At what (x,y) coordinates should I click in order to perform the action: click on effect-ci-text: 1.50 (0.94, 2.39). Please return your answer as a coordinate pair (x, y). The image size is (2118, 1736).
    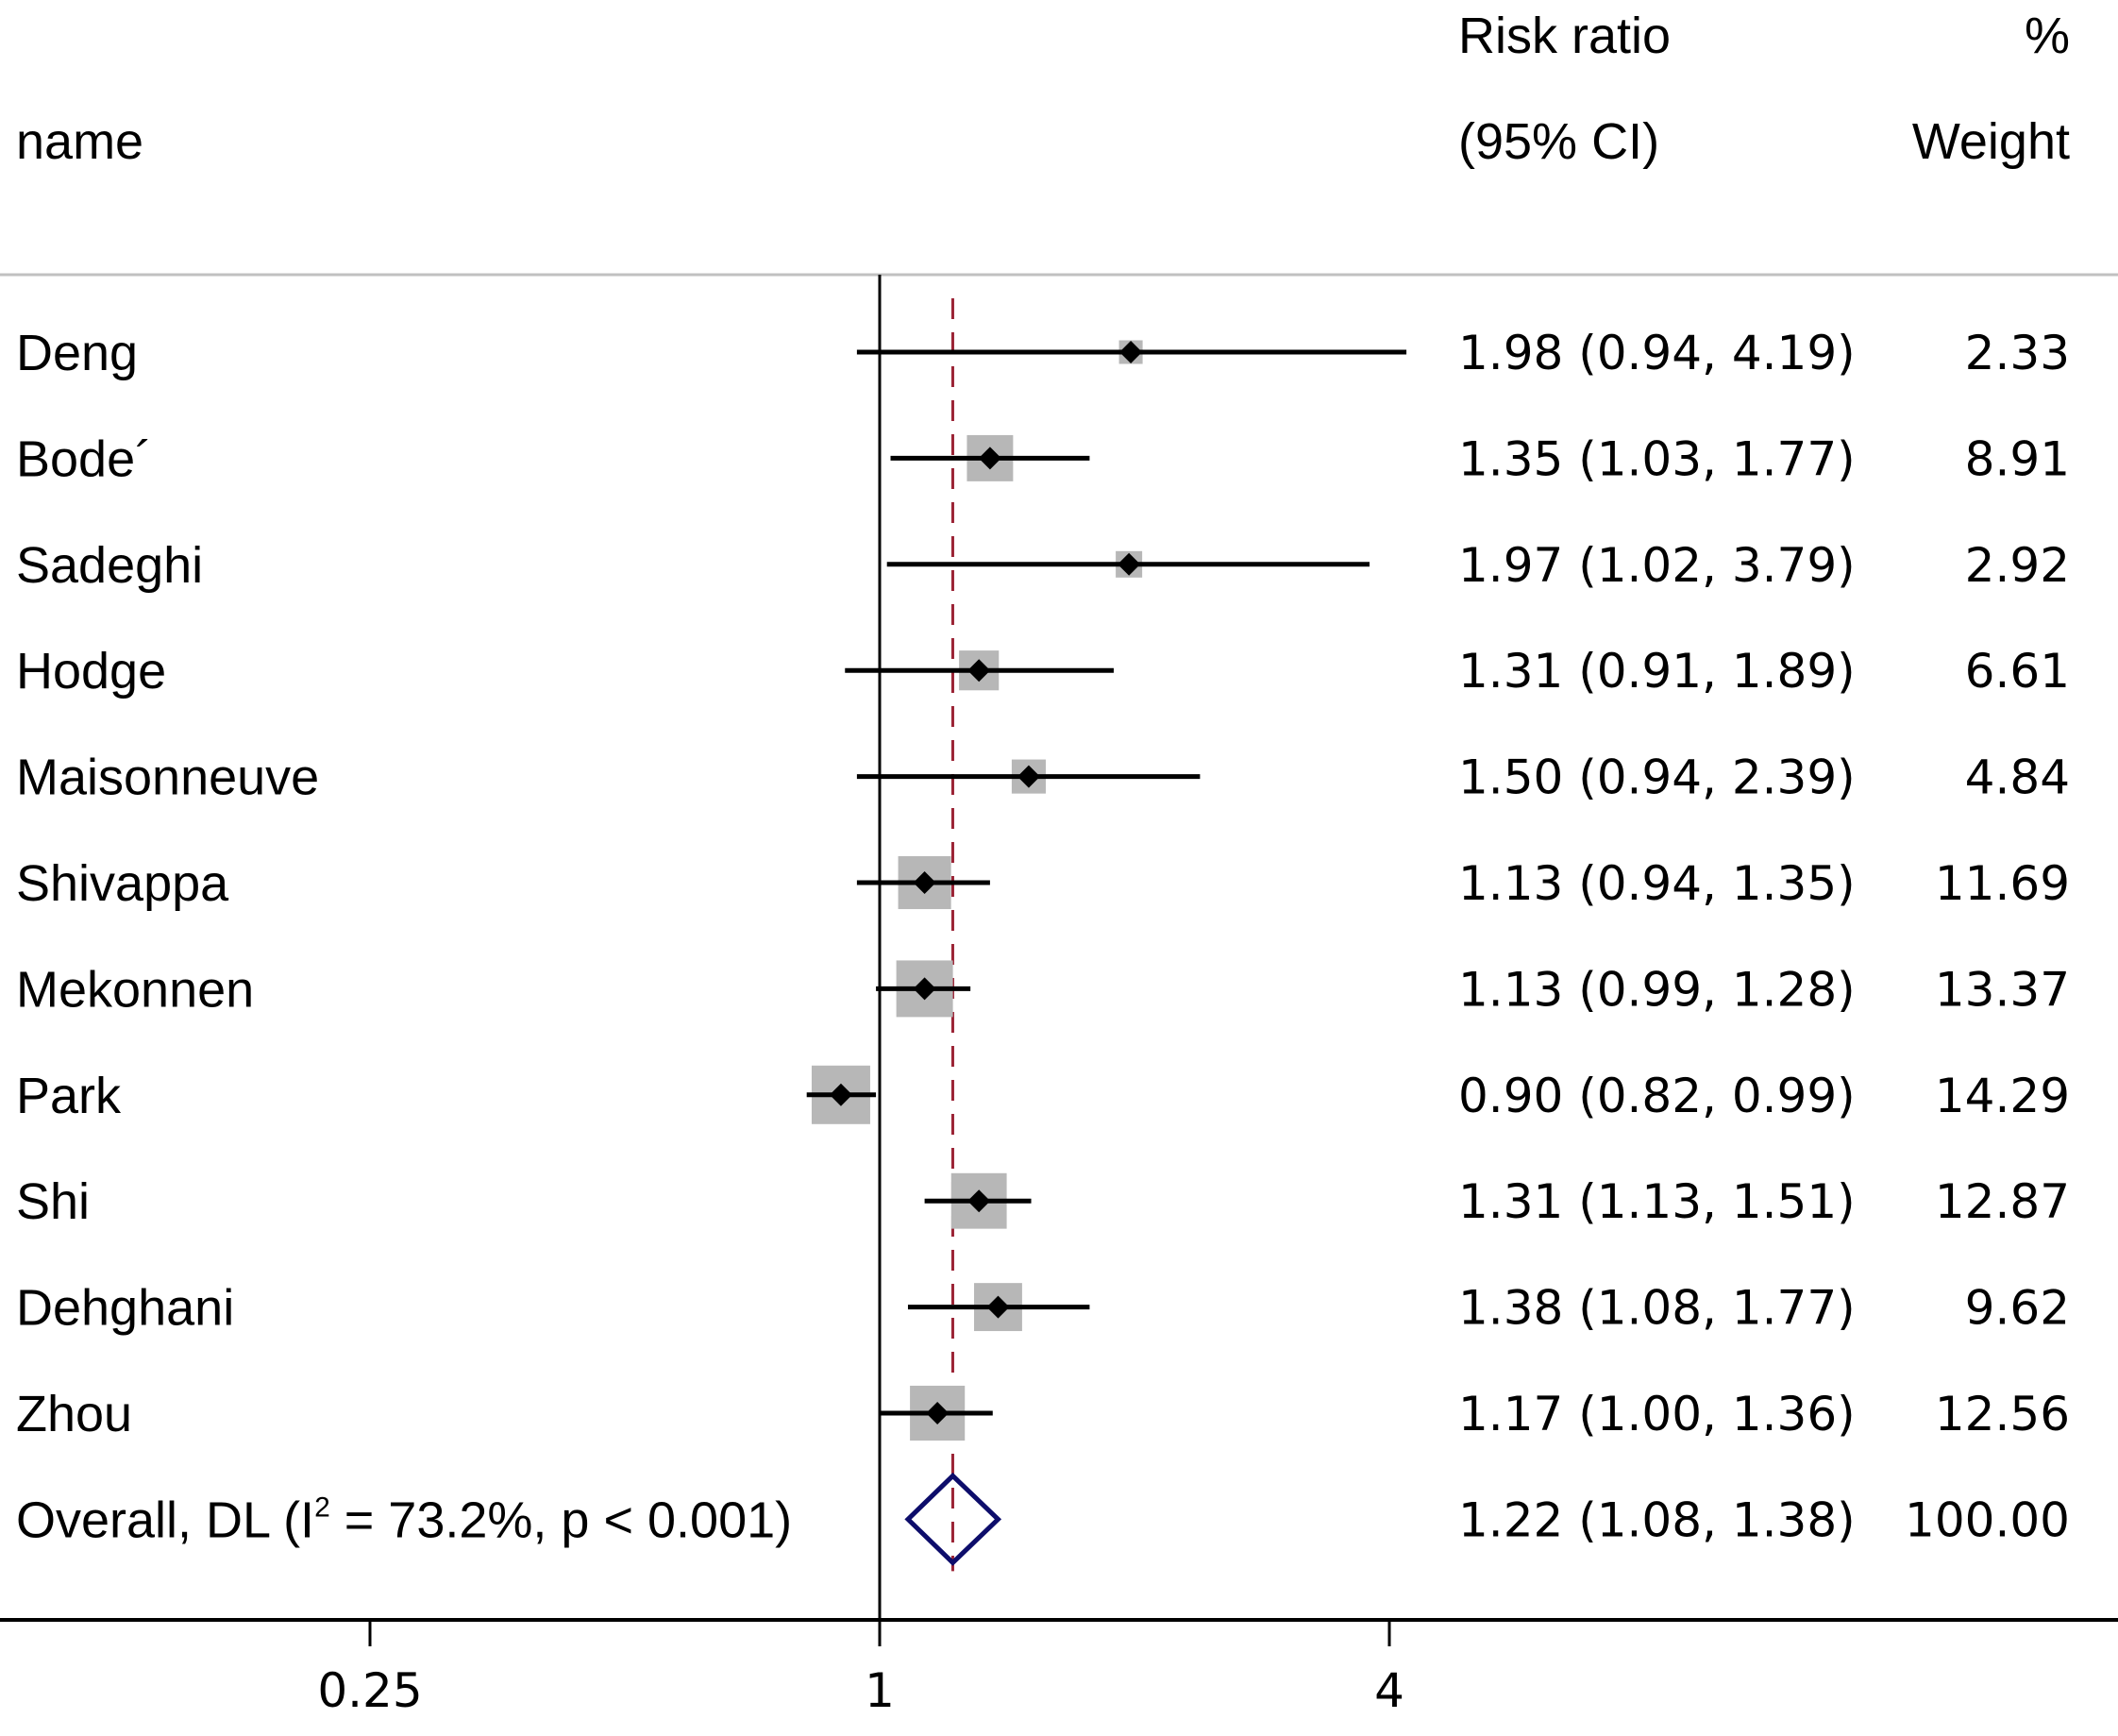
    Looking at the image, I should click on (1657, 777).